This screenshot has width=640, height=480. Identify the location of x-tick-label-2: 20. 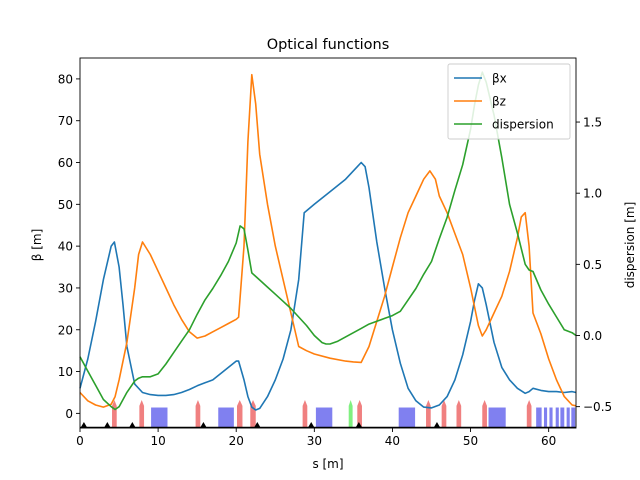
(236, 441).